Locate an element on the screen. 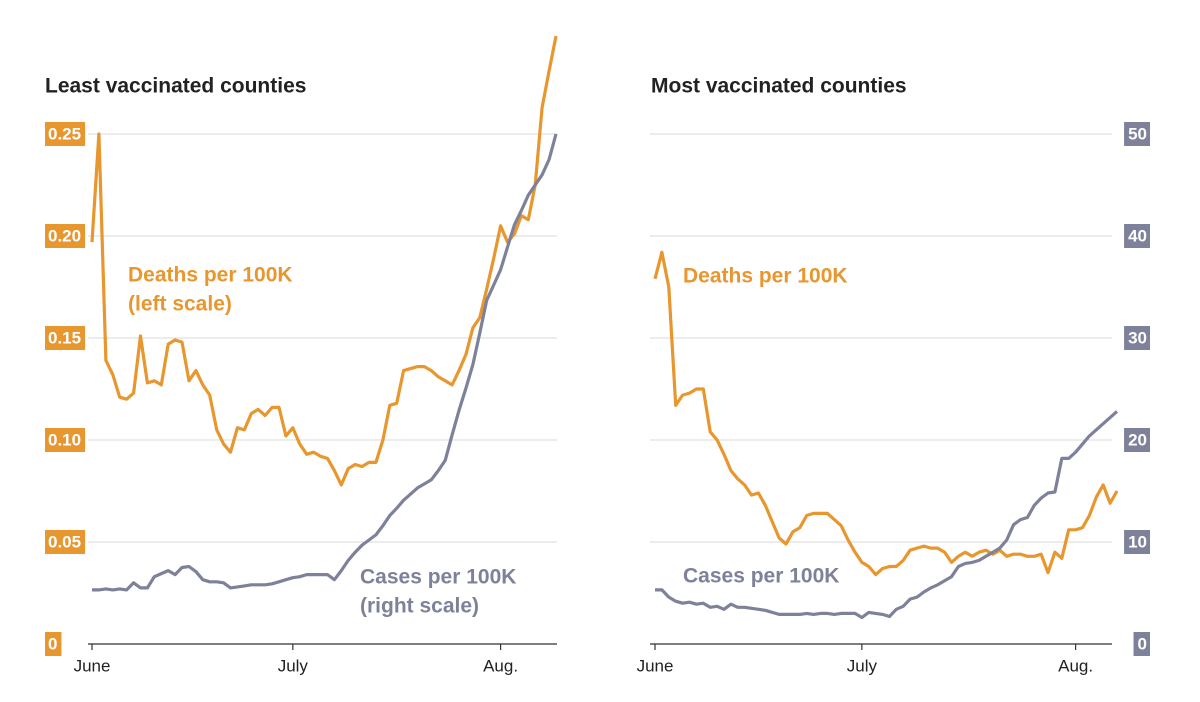  panel-title: Least vaccinated counties is located at coordinates (175, 86).